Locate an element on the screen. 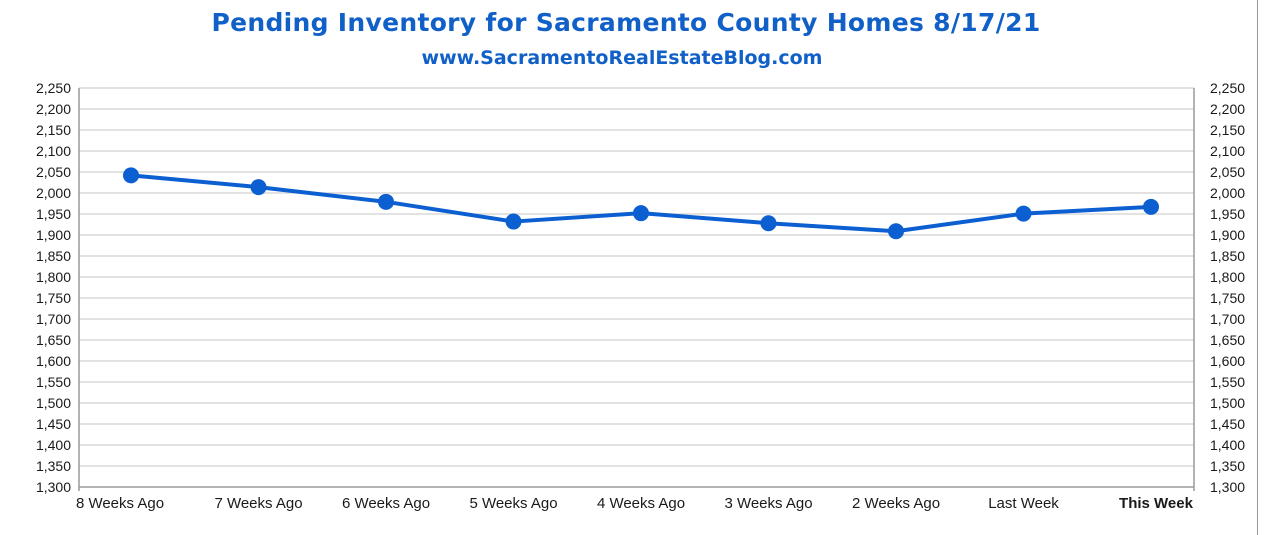  y-tick-label-right: 1,500 is located at coordinates (1227, 403).